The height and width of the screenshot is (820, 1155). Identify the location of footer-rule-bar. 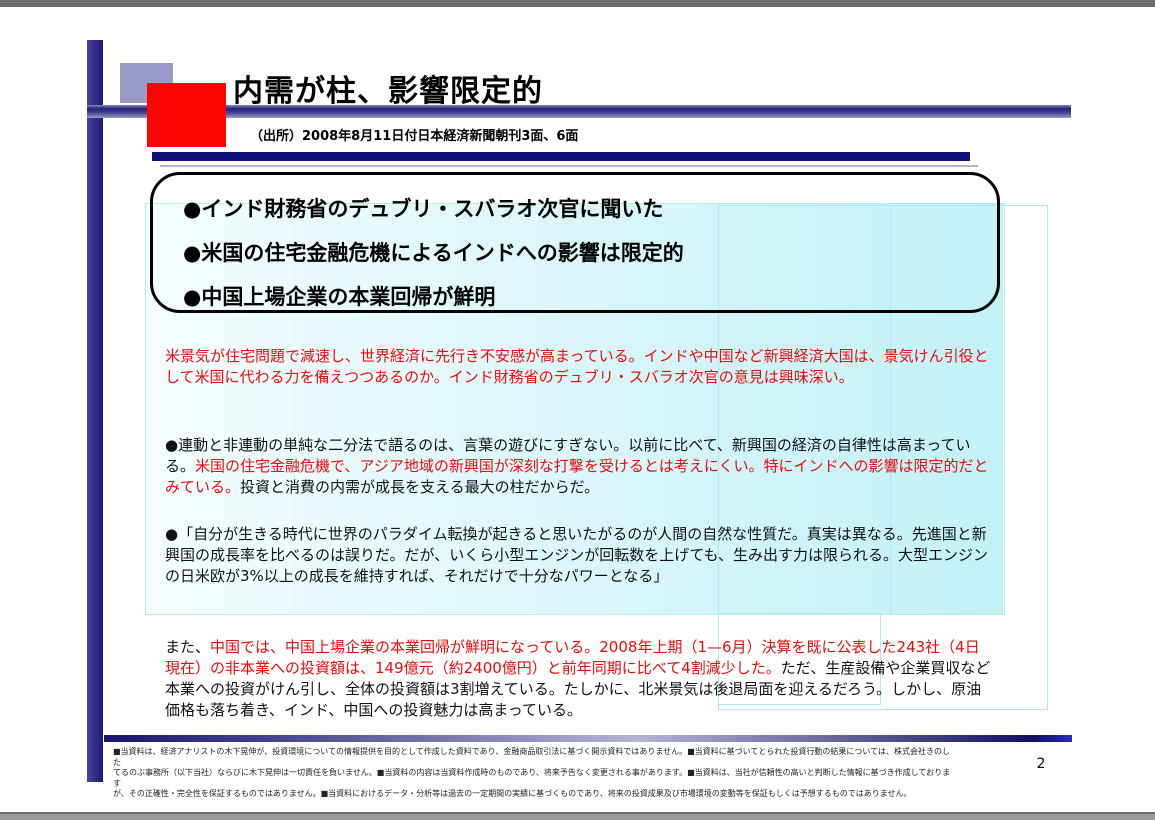
(588, 738).